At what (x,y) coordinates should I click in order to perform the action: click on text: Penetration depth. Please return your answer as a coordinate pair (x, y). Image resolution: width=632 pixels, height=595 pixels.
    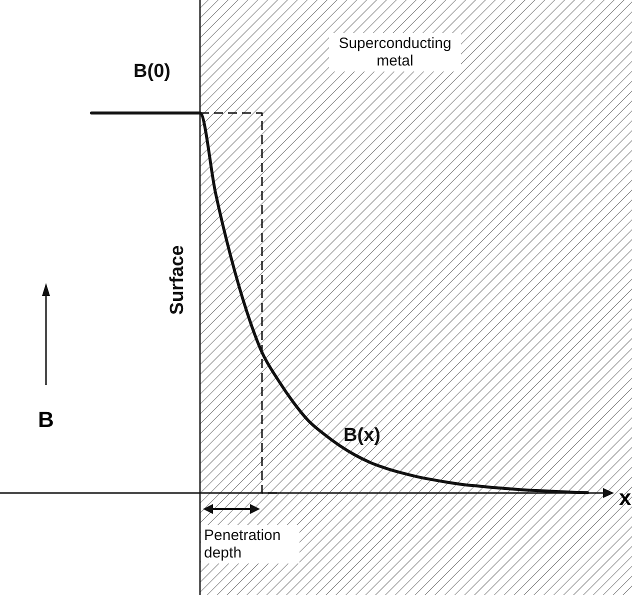
    Looking at the image, I should click on (242, 544).